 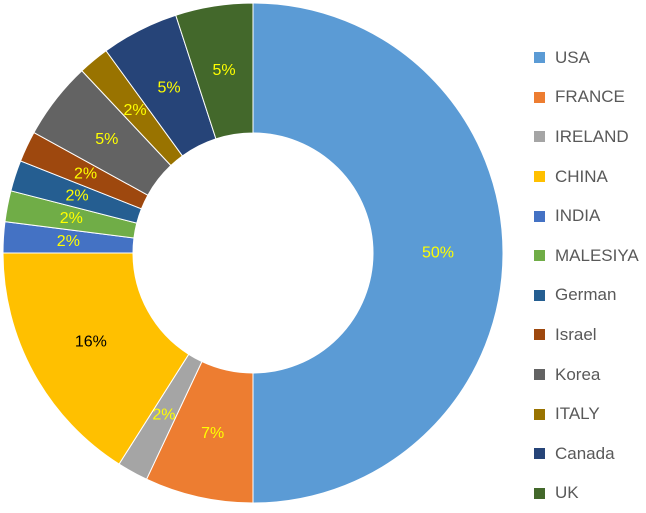 What do you see at coordinates (135, 110) in the screenshot?
I see `data-label-italy: 2%` at bounding box center [135, 110].